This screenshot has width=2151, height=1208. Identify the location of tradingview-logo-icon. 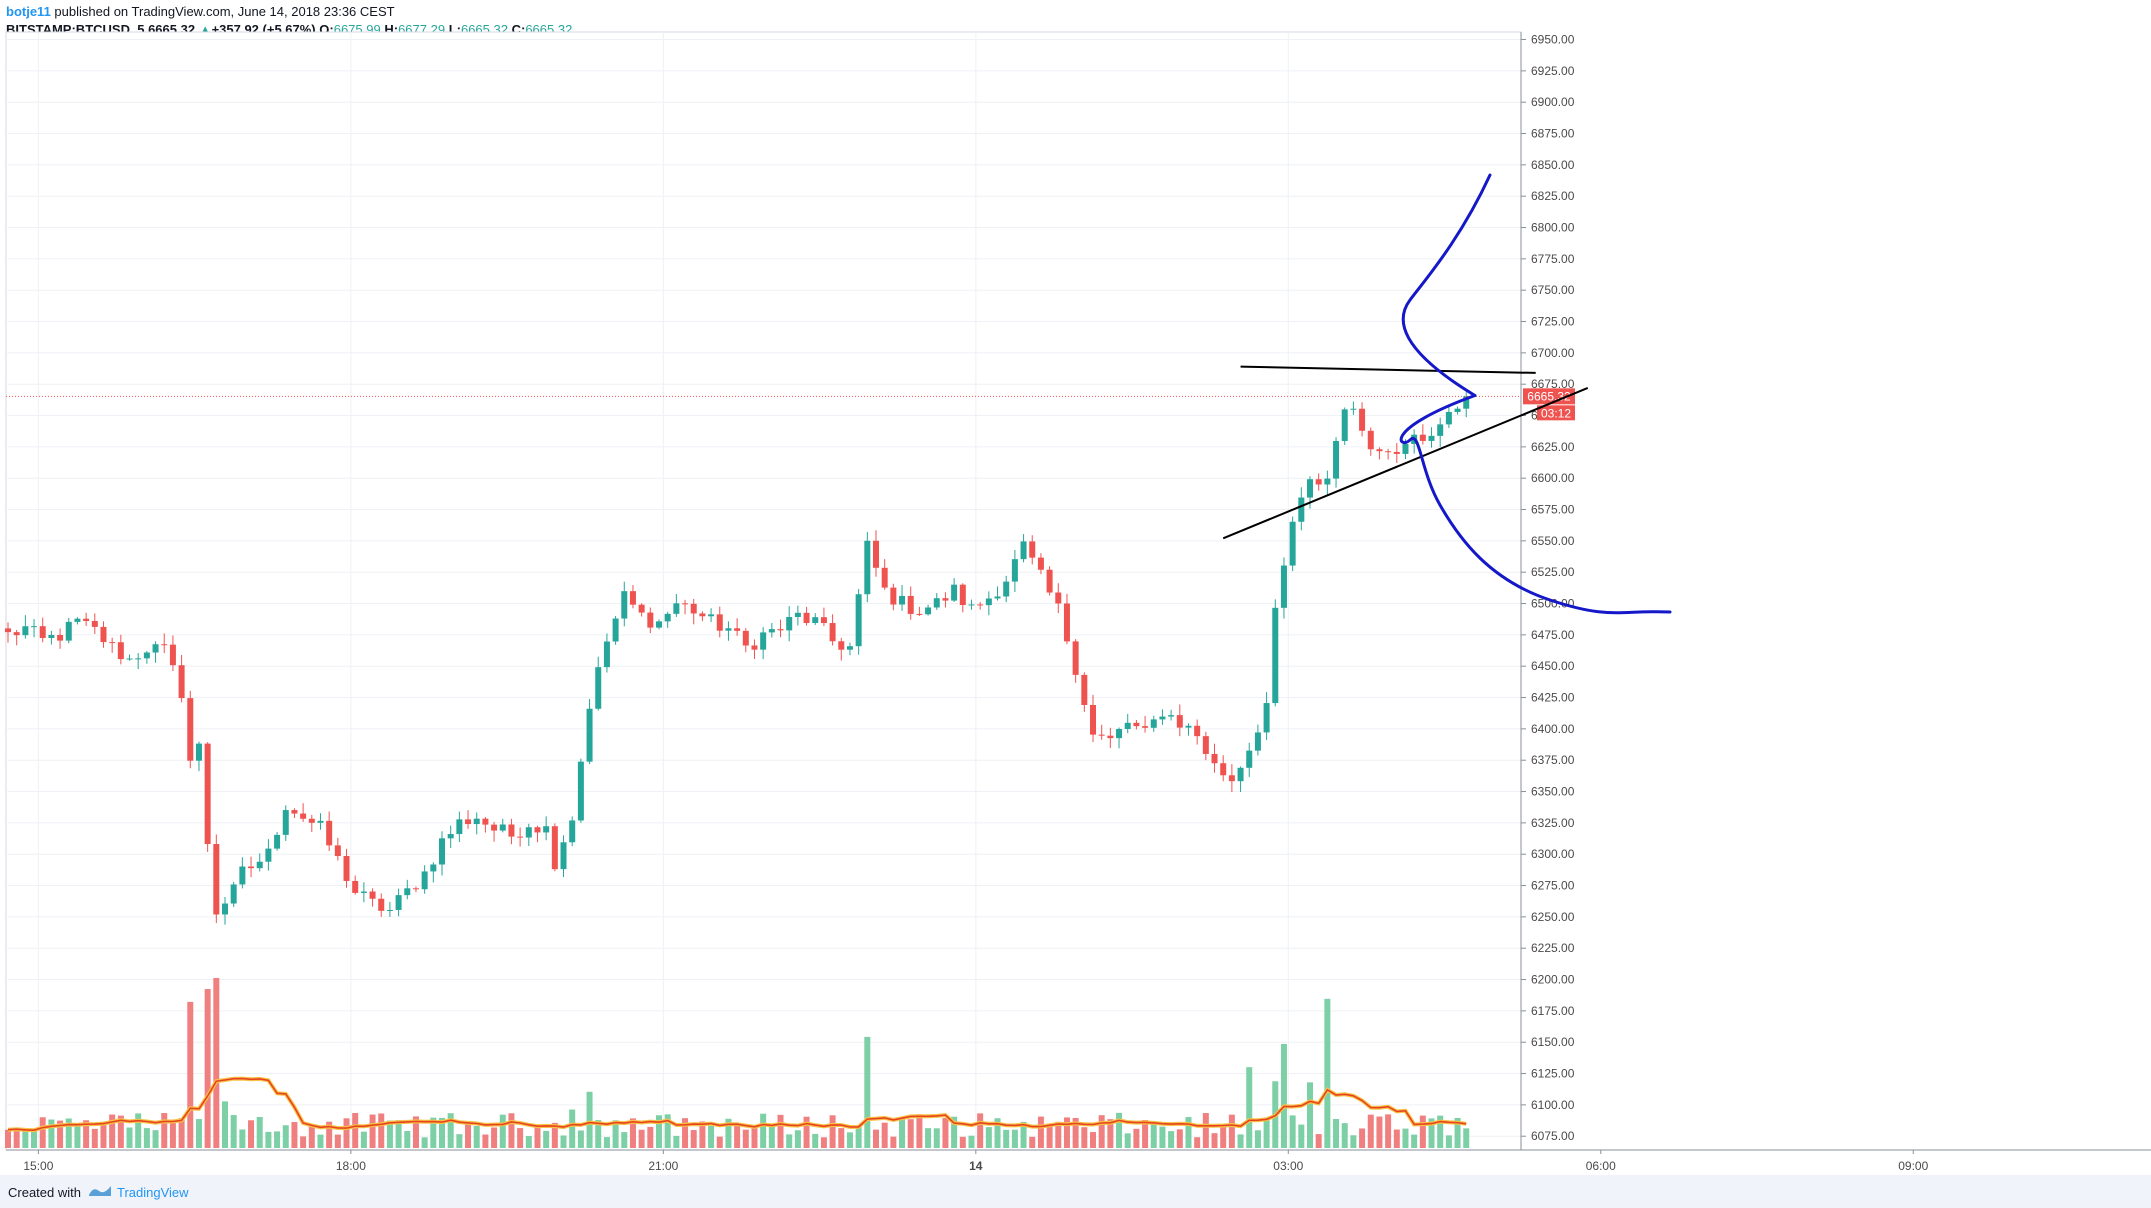
(100, 1191).